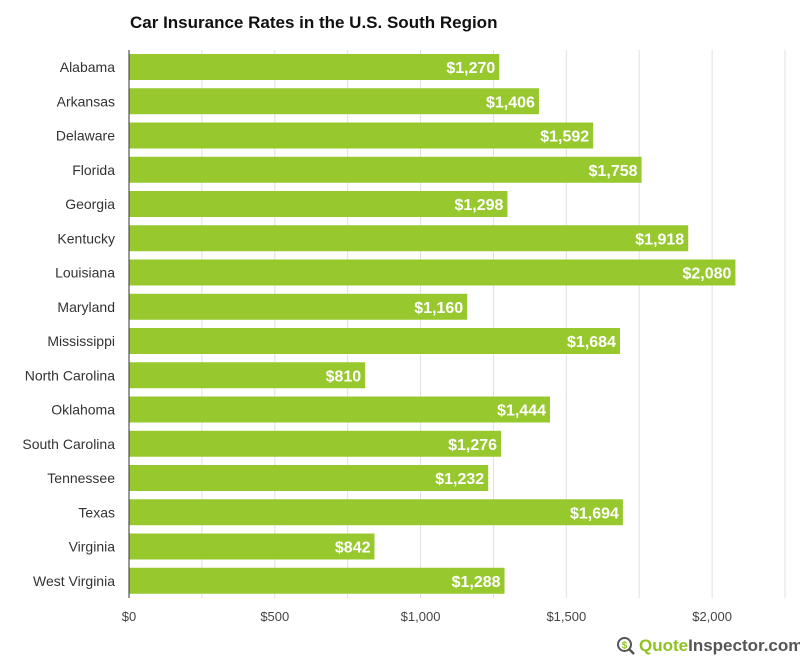 The width and height of the screenshot is (800, 670). I want to click on category-label: Mississippi, so click(81, 341).